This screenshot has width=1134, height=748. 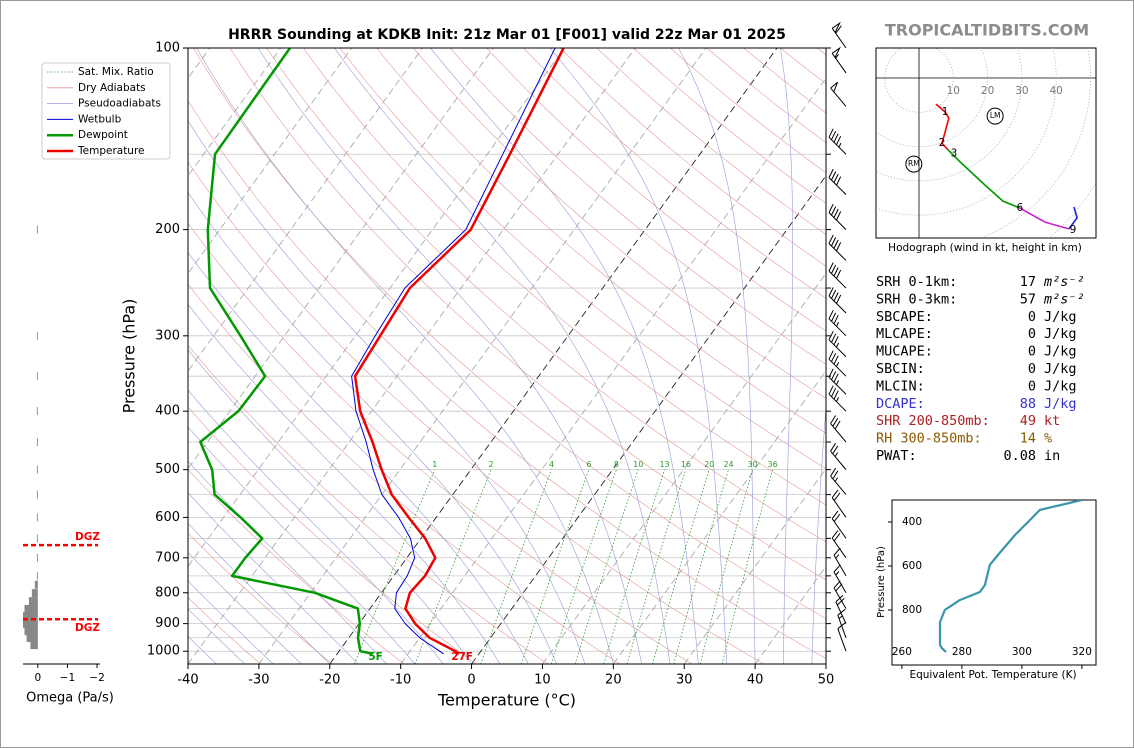 I want to click on mixing-ratio-label: 36, so click(x=773, y=464).